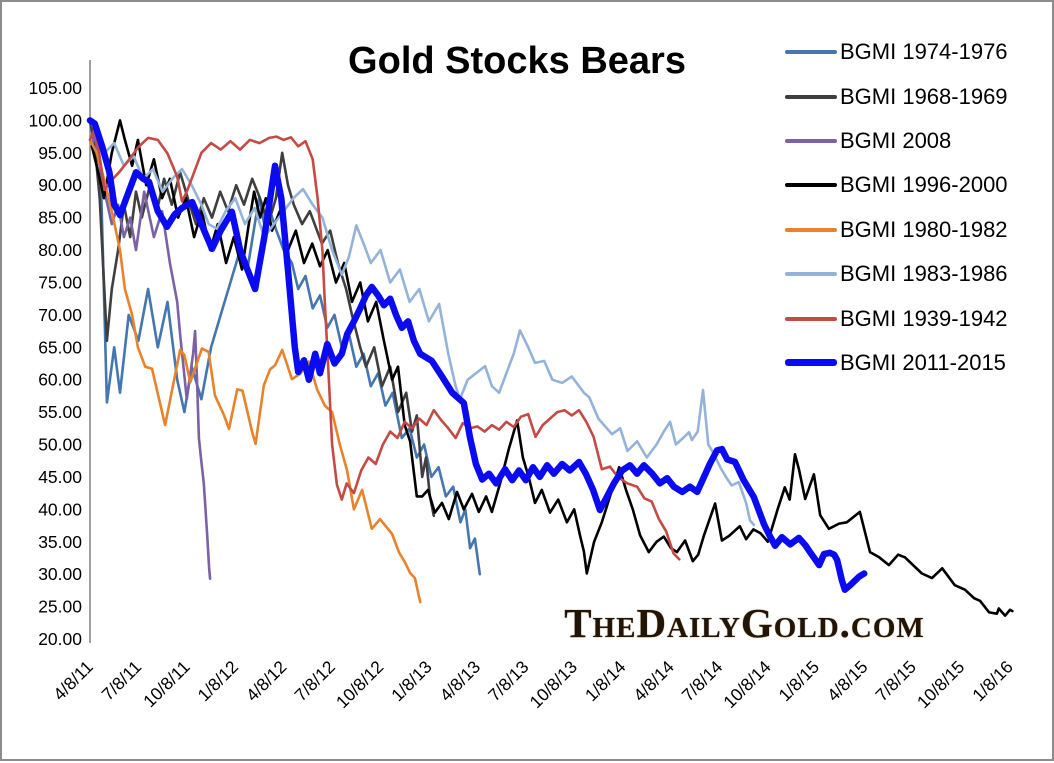  Describe the element at coordinates (60, 542) in the screenshot. I see `y-axis-label: 35.00` at that location.